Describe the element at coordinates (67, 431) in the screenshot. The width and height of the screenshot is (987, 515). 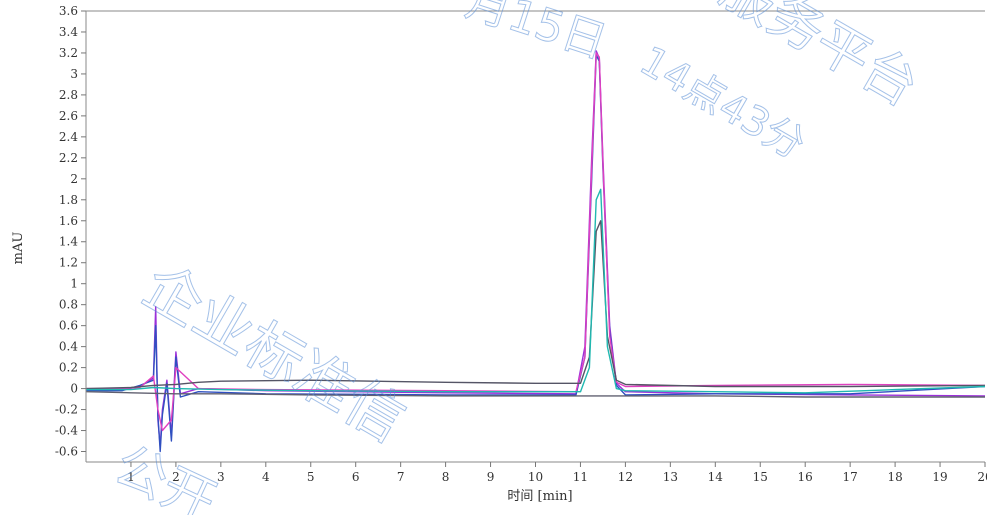
I see `y-tick-label: -0.4` at that location.